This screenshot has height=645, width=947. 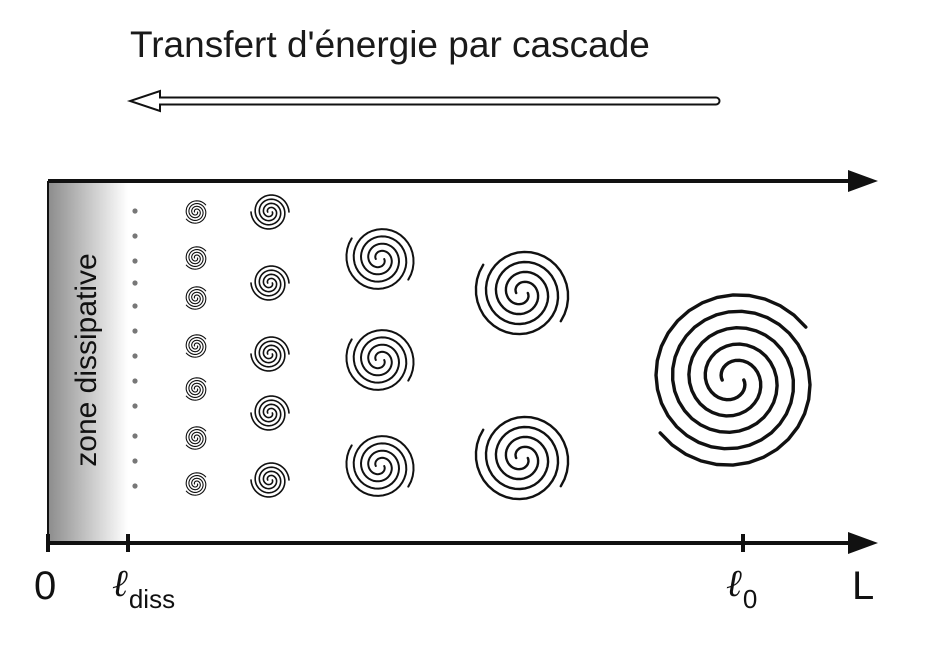 I want to click on bottom-axis, so click(x=463, y=543).